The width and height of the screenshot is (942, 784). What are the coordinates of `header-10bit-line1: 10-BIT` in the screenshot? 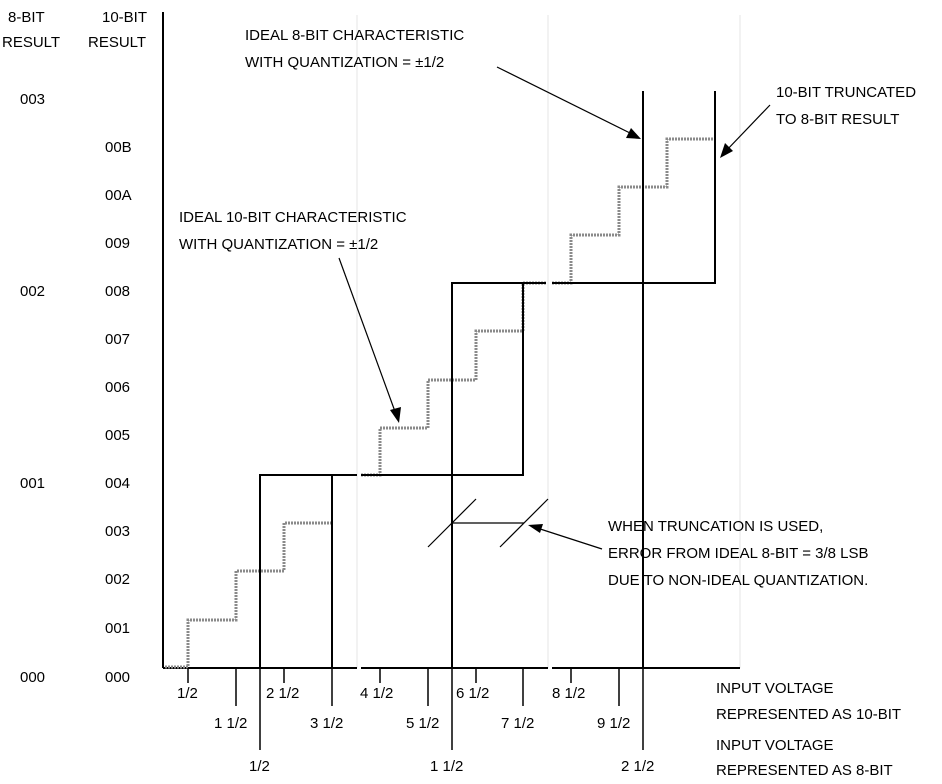 It's located at (124, 17).